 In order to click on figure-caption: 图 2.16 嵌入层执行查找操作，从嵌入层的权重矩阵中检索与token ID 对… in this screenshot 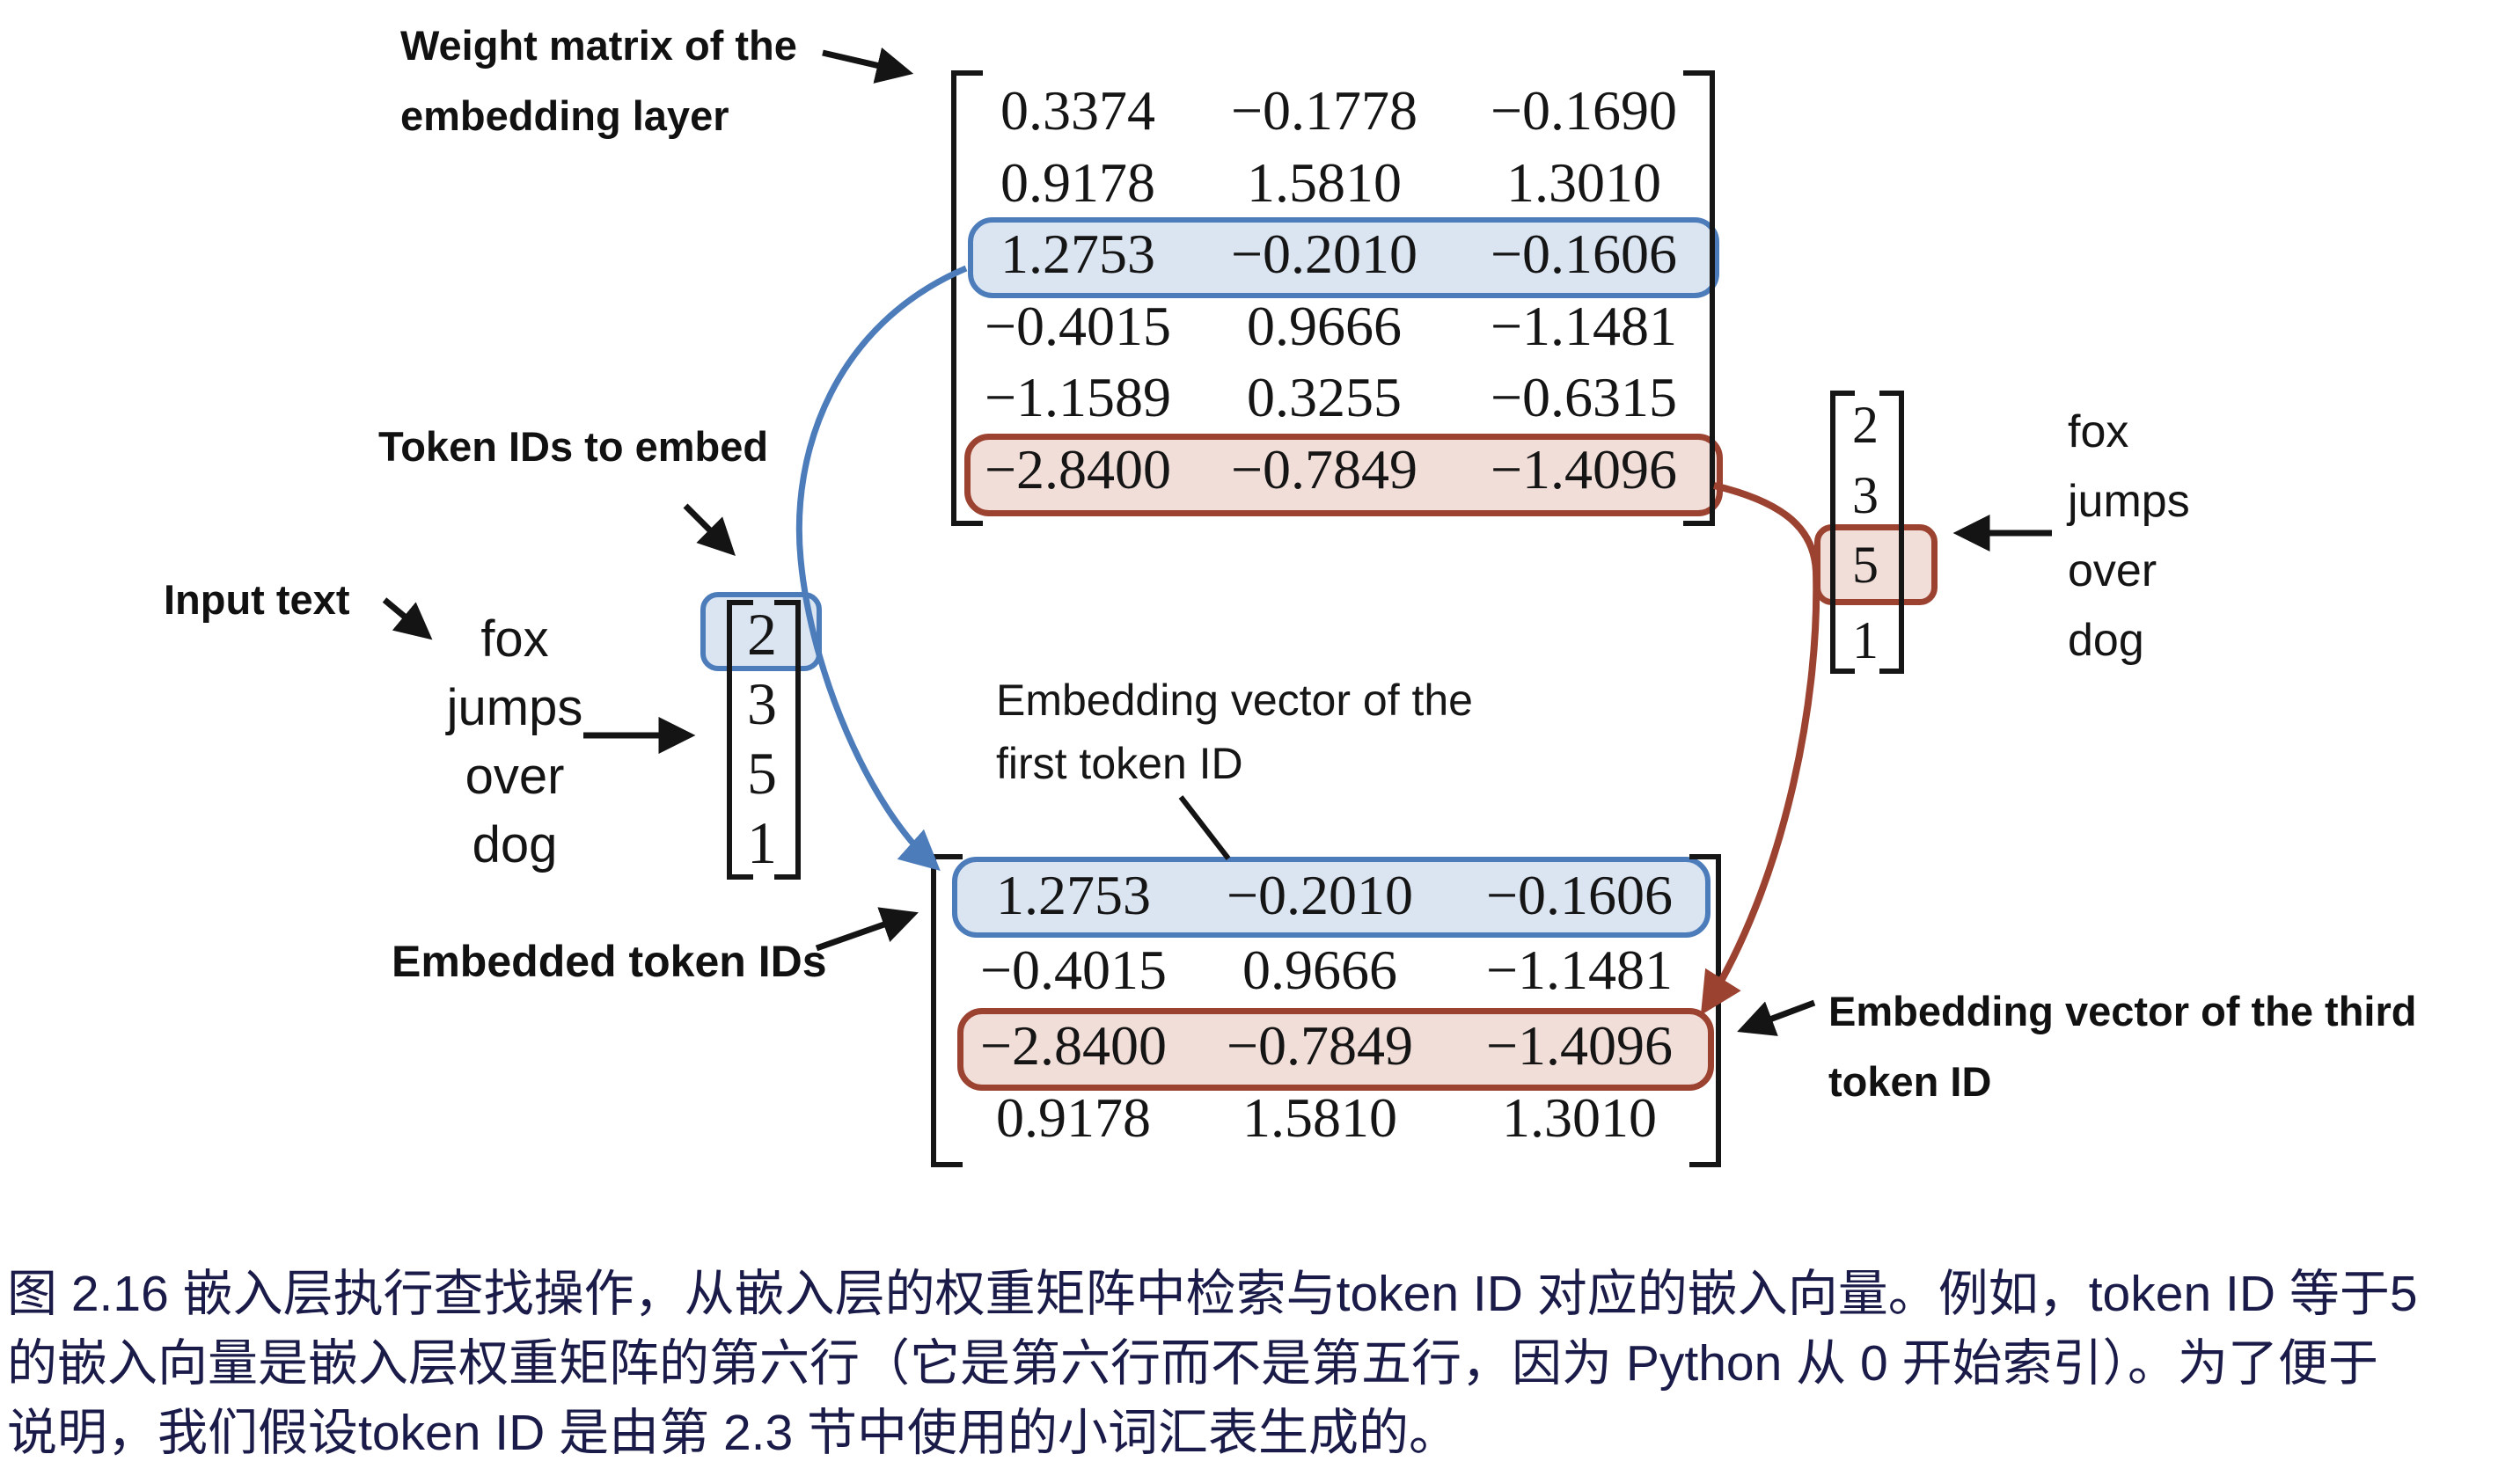, I will do `click(1212, 1364)`.